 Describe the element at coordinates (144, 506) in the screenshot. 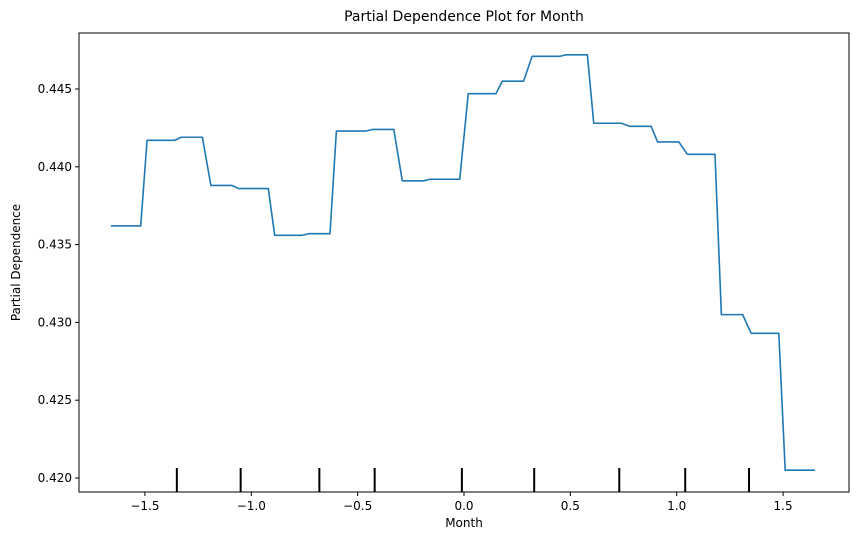

I see `x-tick-label: −1.5` at that location.